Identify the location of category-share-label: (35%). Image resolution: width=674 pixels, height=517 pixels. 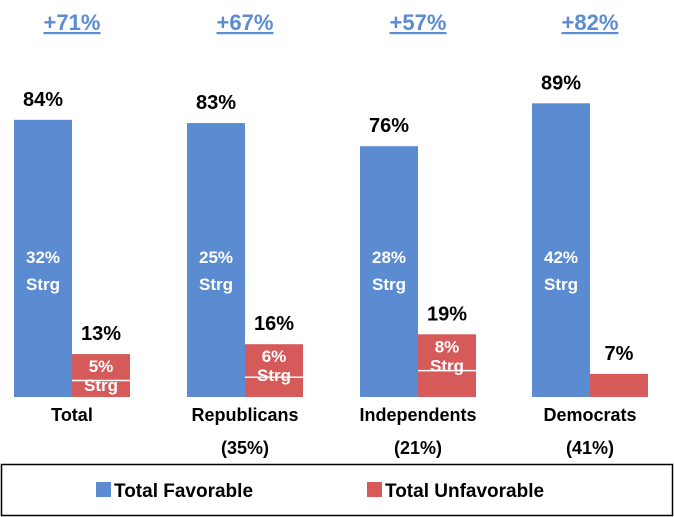
(245, 448).